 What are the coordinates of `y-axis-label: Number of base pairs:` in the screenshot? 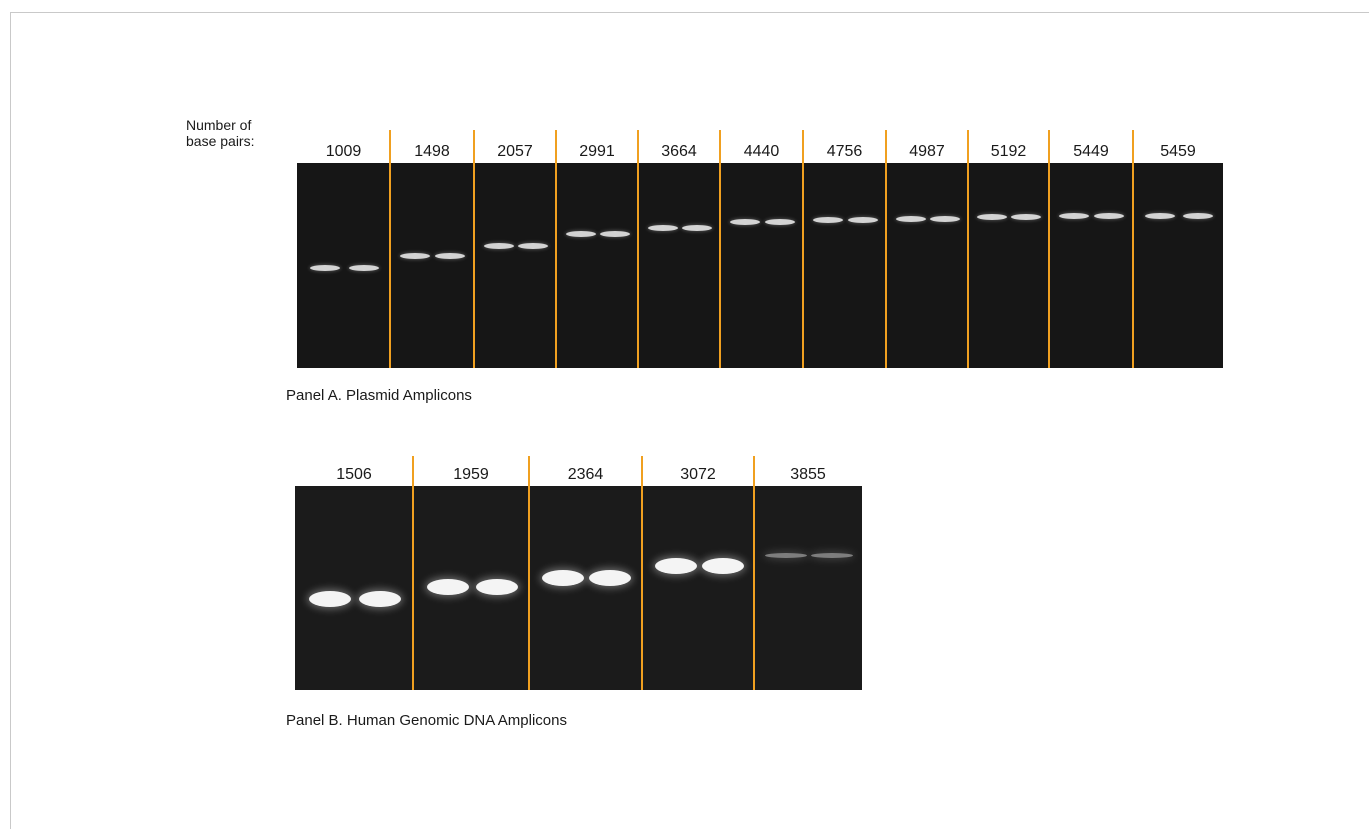 It's located at (220, 133).